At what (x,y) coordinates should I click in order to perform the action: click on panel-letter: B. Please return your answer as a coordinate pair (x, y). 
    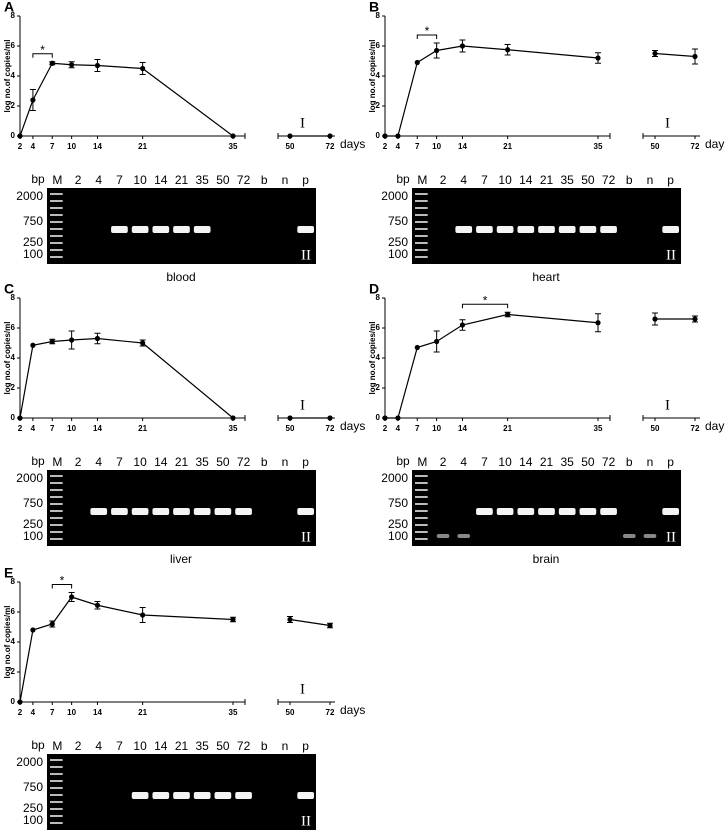
    Looking at the image, I should click on (374, 7).